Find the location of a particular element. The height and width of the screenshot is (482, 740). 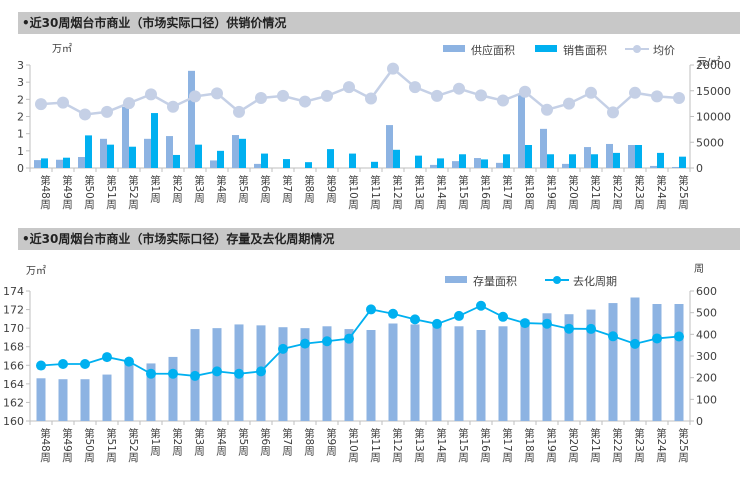

bottom-x-tick-label: 第23周 is located at coordinates (639, 445).